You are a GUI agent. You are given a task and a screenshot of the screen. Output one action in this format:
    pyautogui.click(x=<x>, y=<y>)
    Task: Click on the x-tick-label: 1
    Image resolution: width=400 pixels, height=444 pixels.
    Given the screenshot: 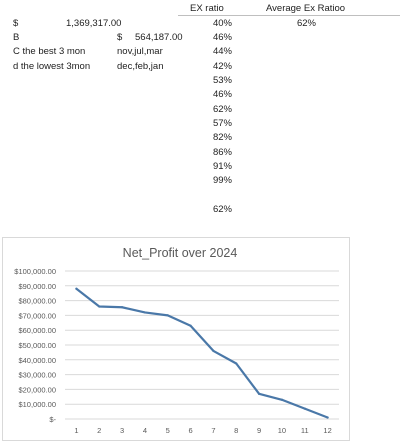 What is the action you would take?
    pyautogui.click(x=76, y=430)
    